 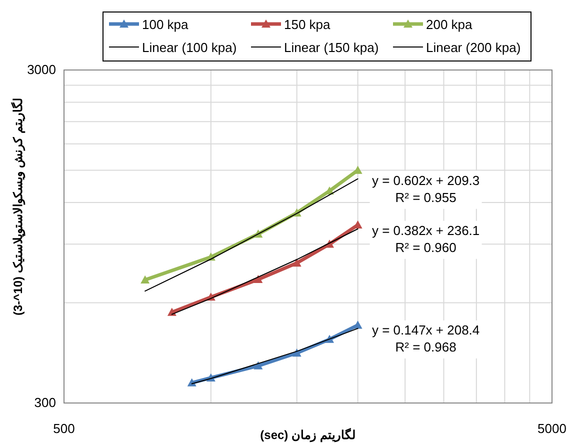 I want to click on legend-label: 200 kpa, so click(x=450, y=24).